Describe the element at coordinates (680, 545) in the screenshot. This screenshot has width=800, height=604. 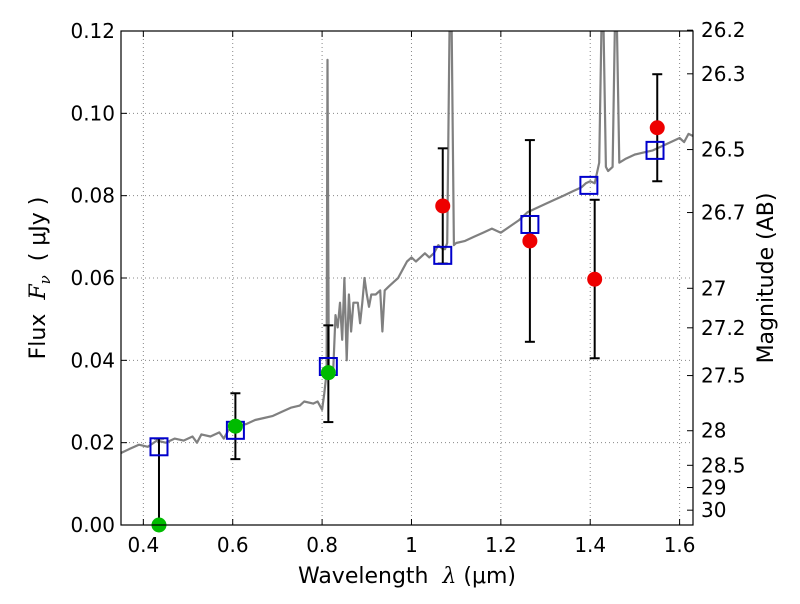
I see `x-tick-label: 1.6` at that location.